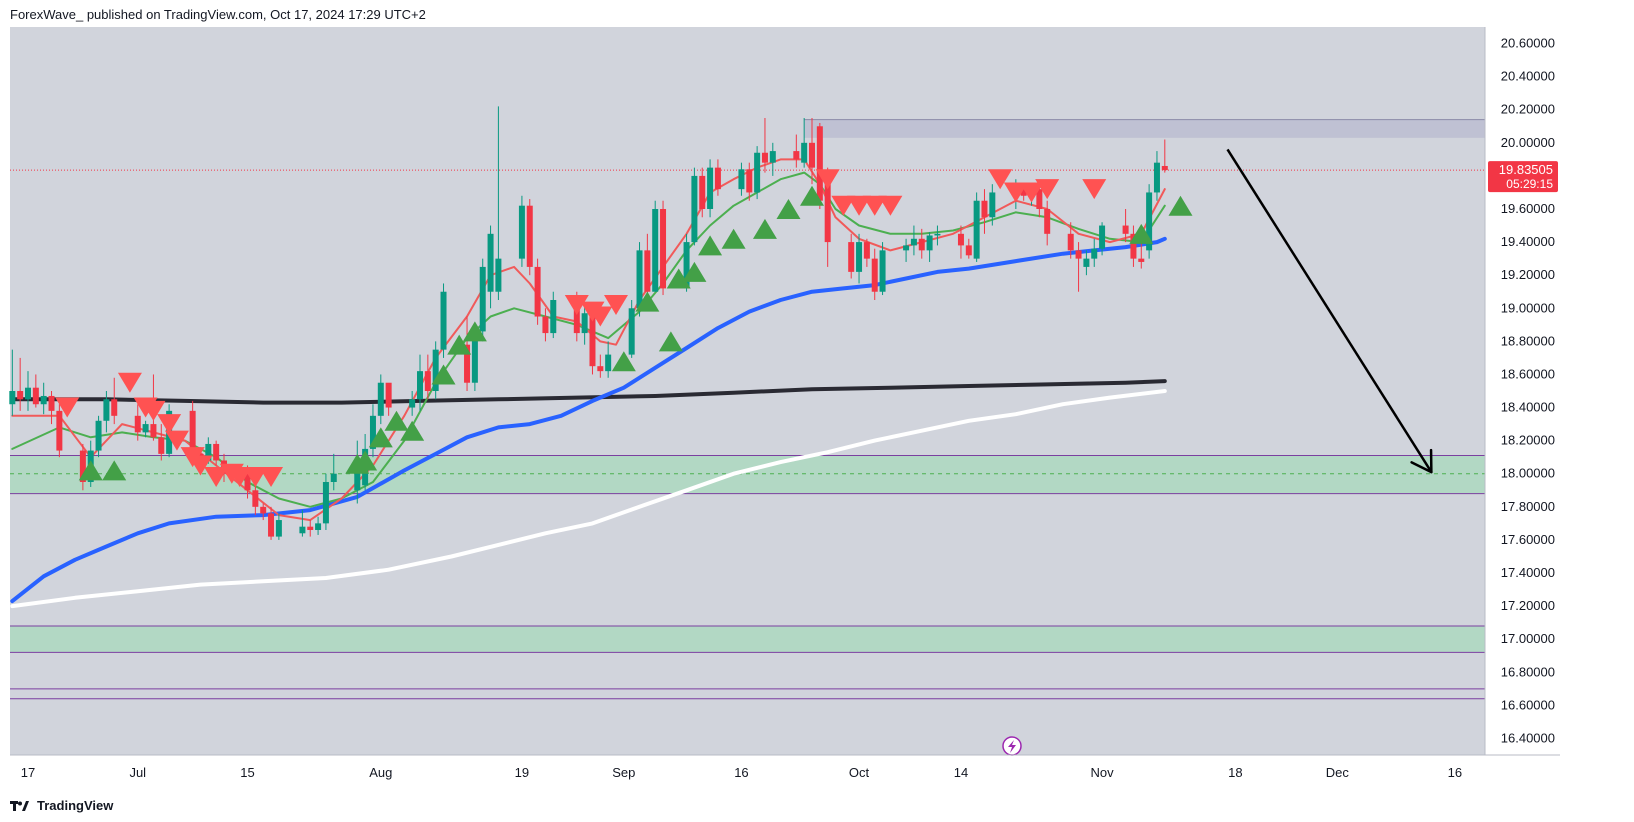 The height and width of the screenshot is (822, 1634). I want to click on x-tick-label: Dec, so click(1338, 772).